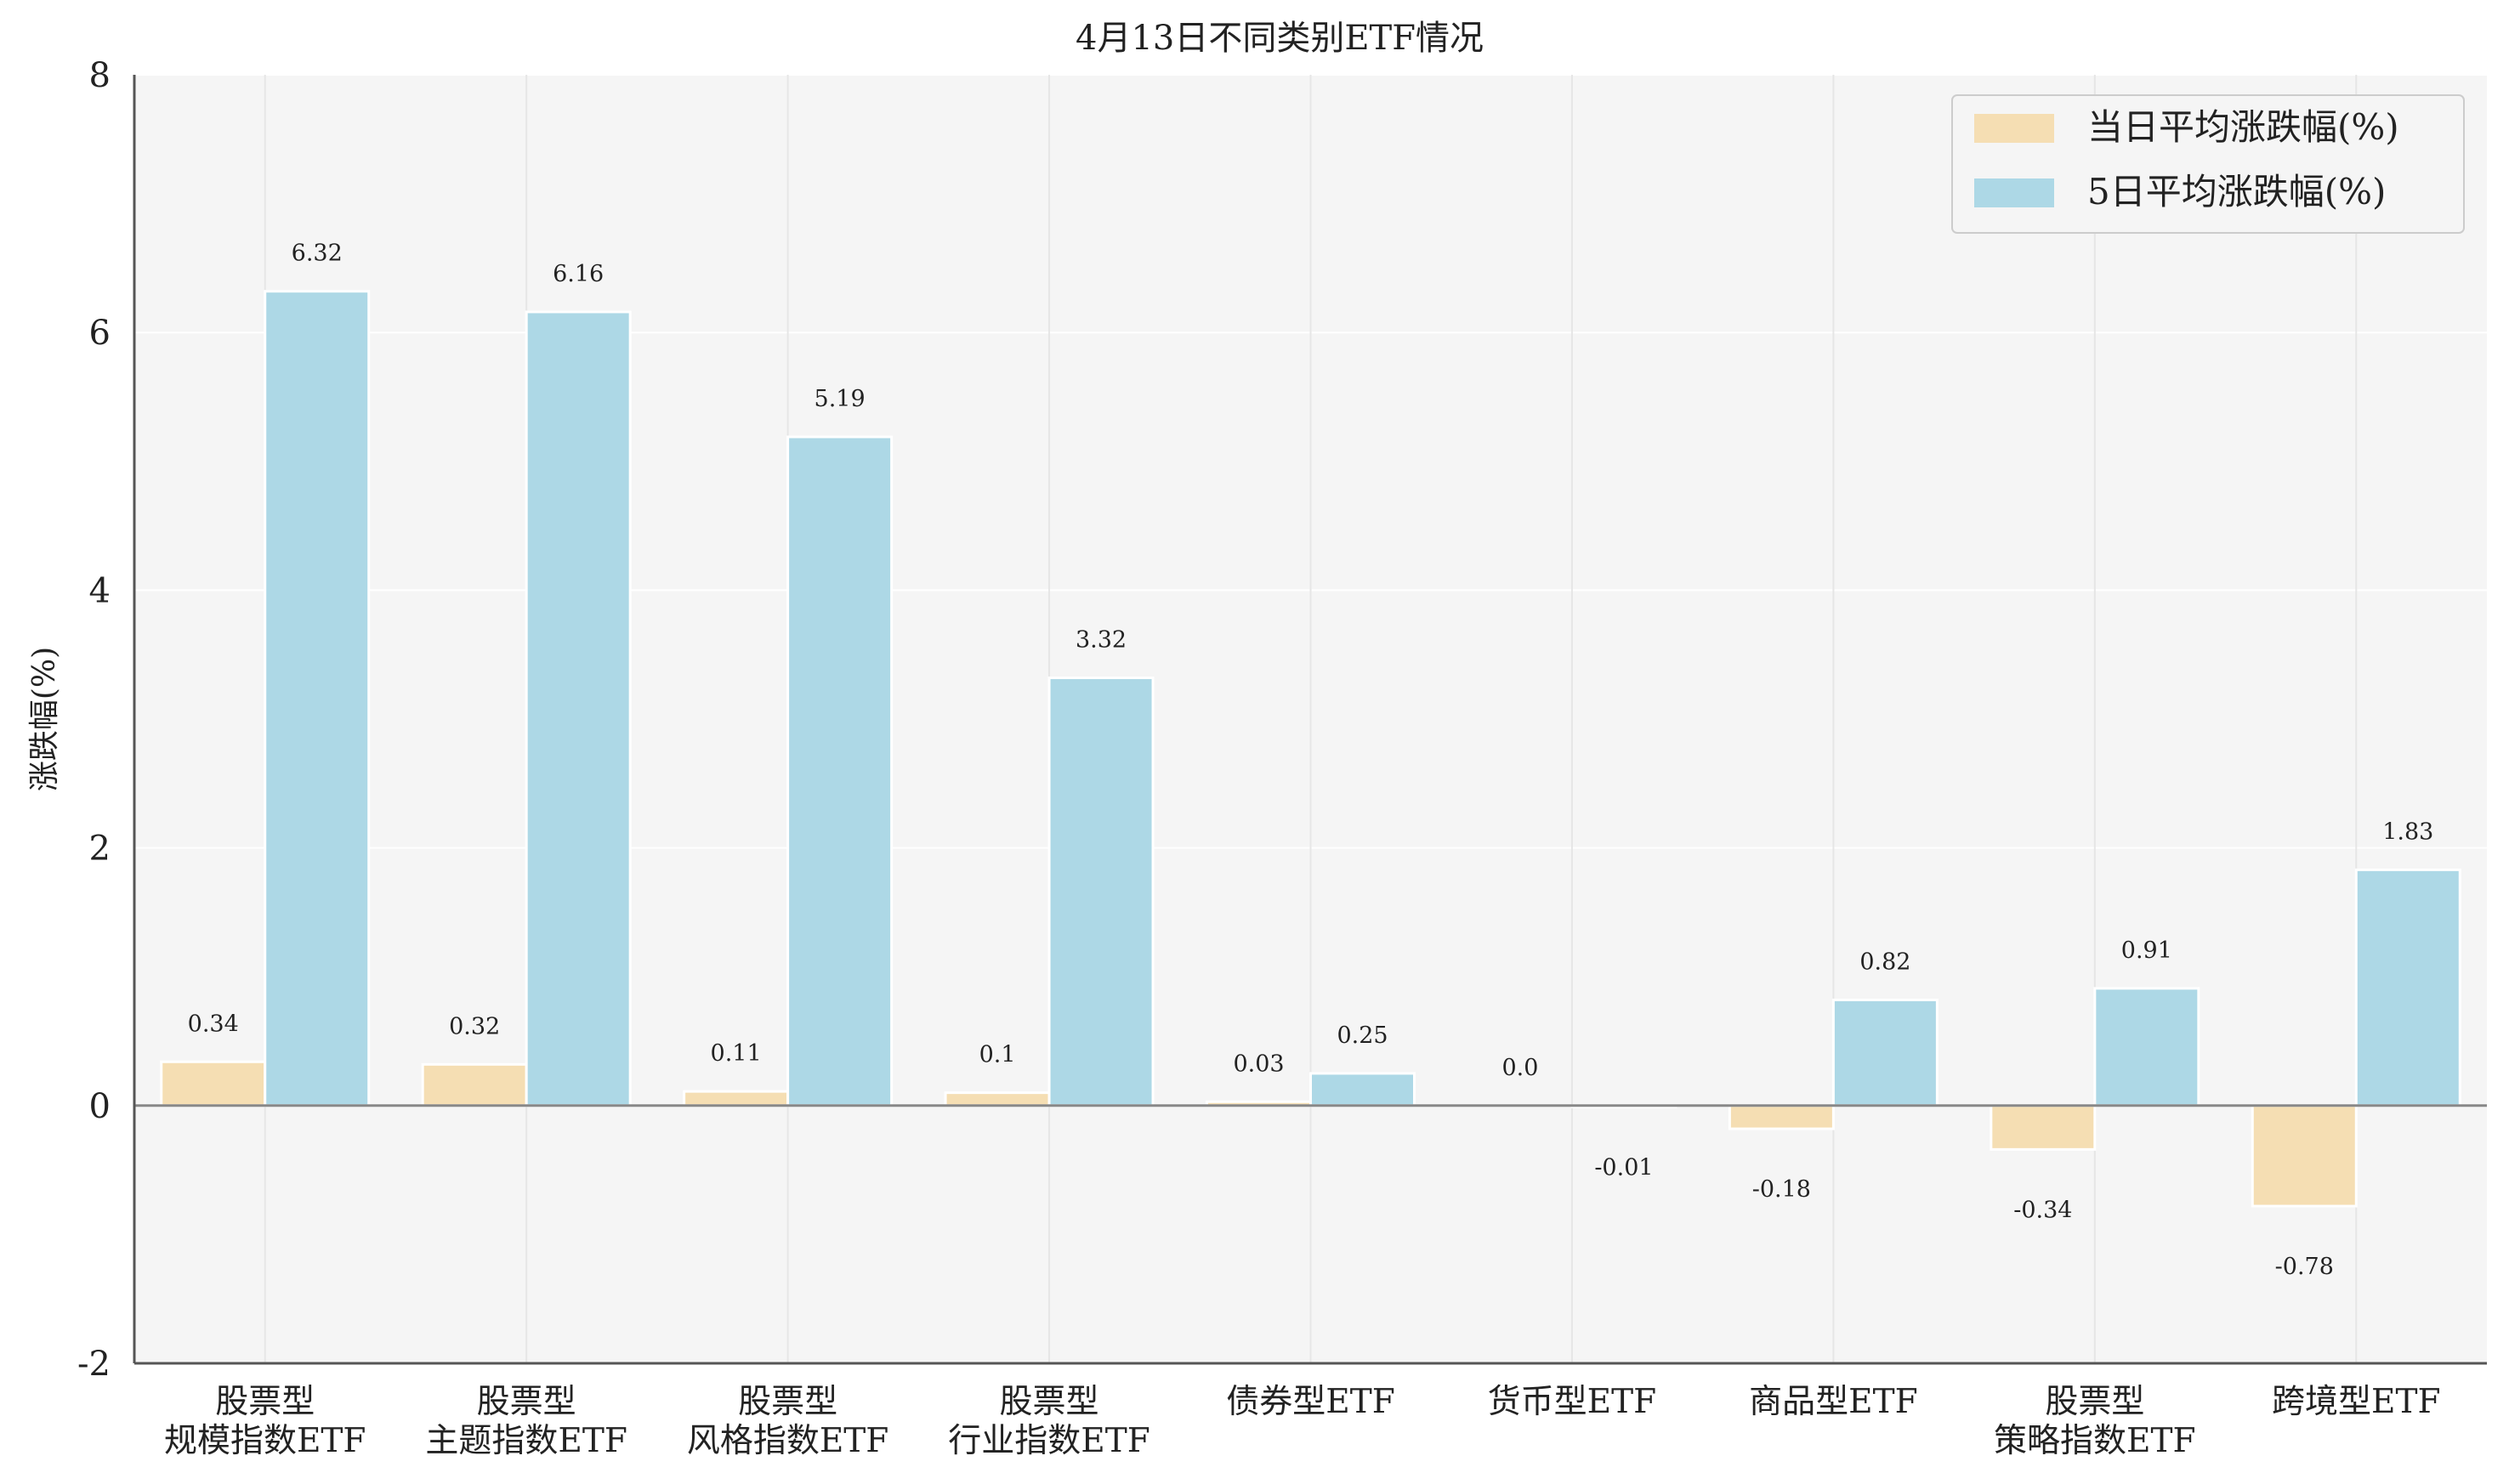 This screenshot has width=2509, height=1484. I want to click on chart-title: 4月13日不同类别ETF情况, so click(1280, 38).